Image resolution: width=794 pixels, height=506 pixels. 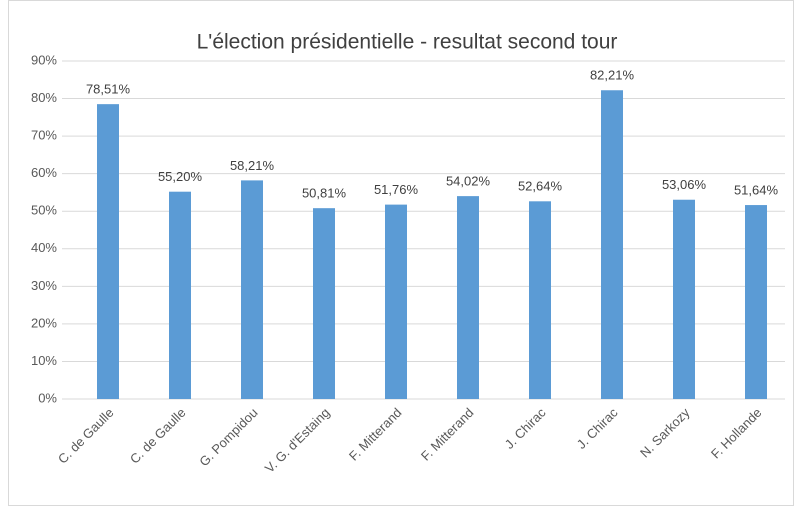 What do you see at coordinates (468, 181) in the screenshot?
I see `value-label: 54,02%` at bounding box center [468, 181].